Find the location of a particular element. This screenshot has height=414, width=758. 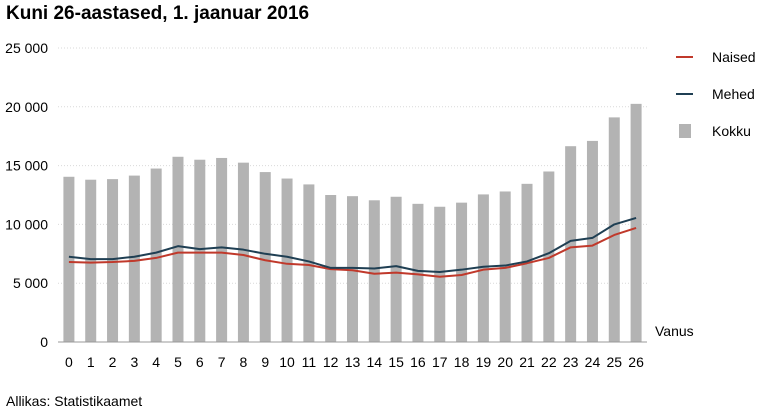

series-line-mehed is located at coordinates (352, 245).